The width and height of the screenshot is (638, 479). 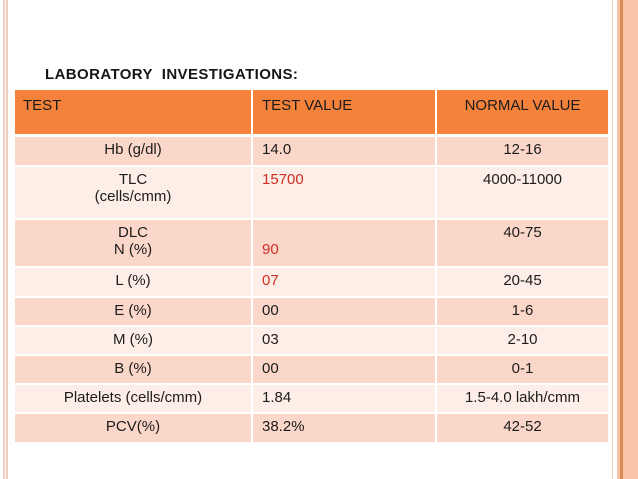 I want to click on slide-title: LABORATORY INVESTIGATIONS:, so click(x=172, y=74).